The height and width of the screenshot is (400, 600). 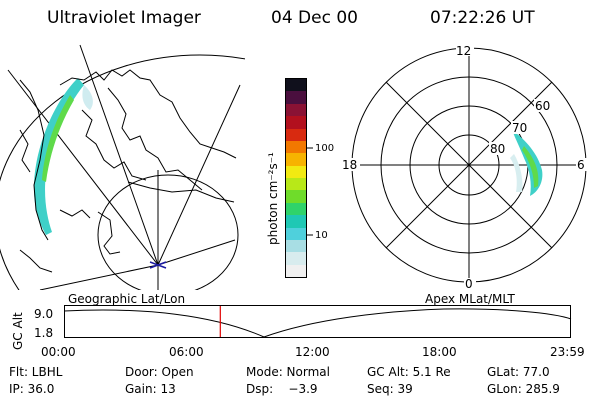 I want to click on info-seq: Seq: 39, so click(x=390, y=389).